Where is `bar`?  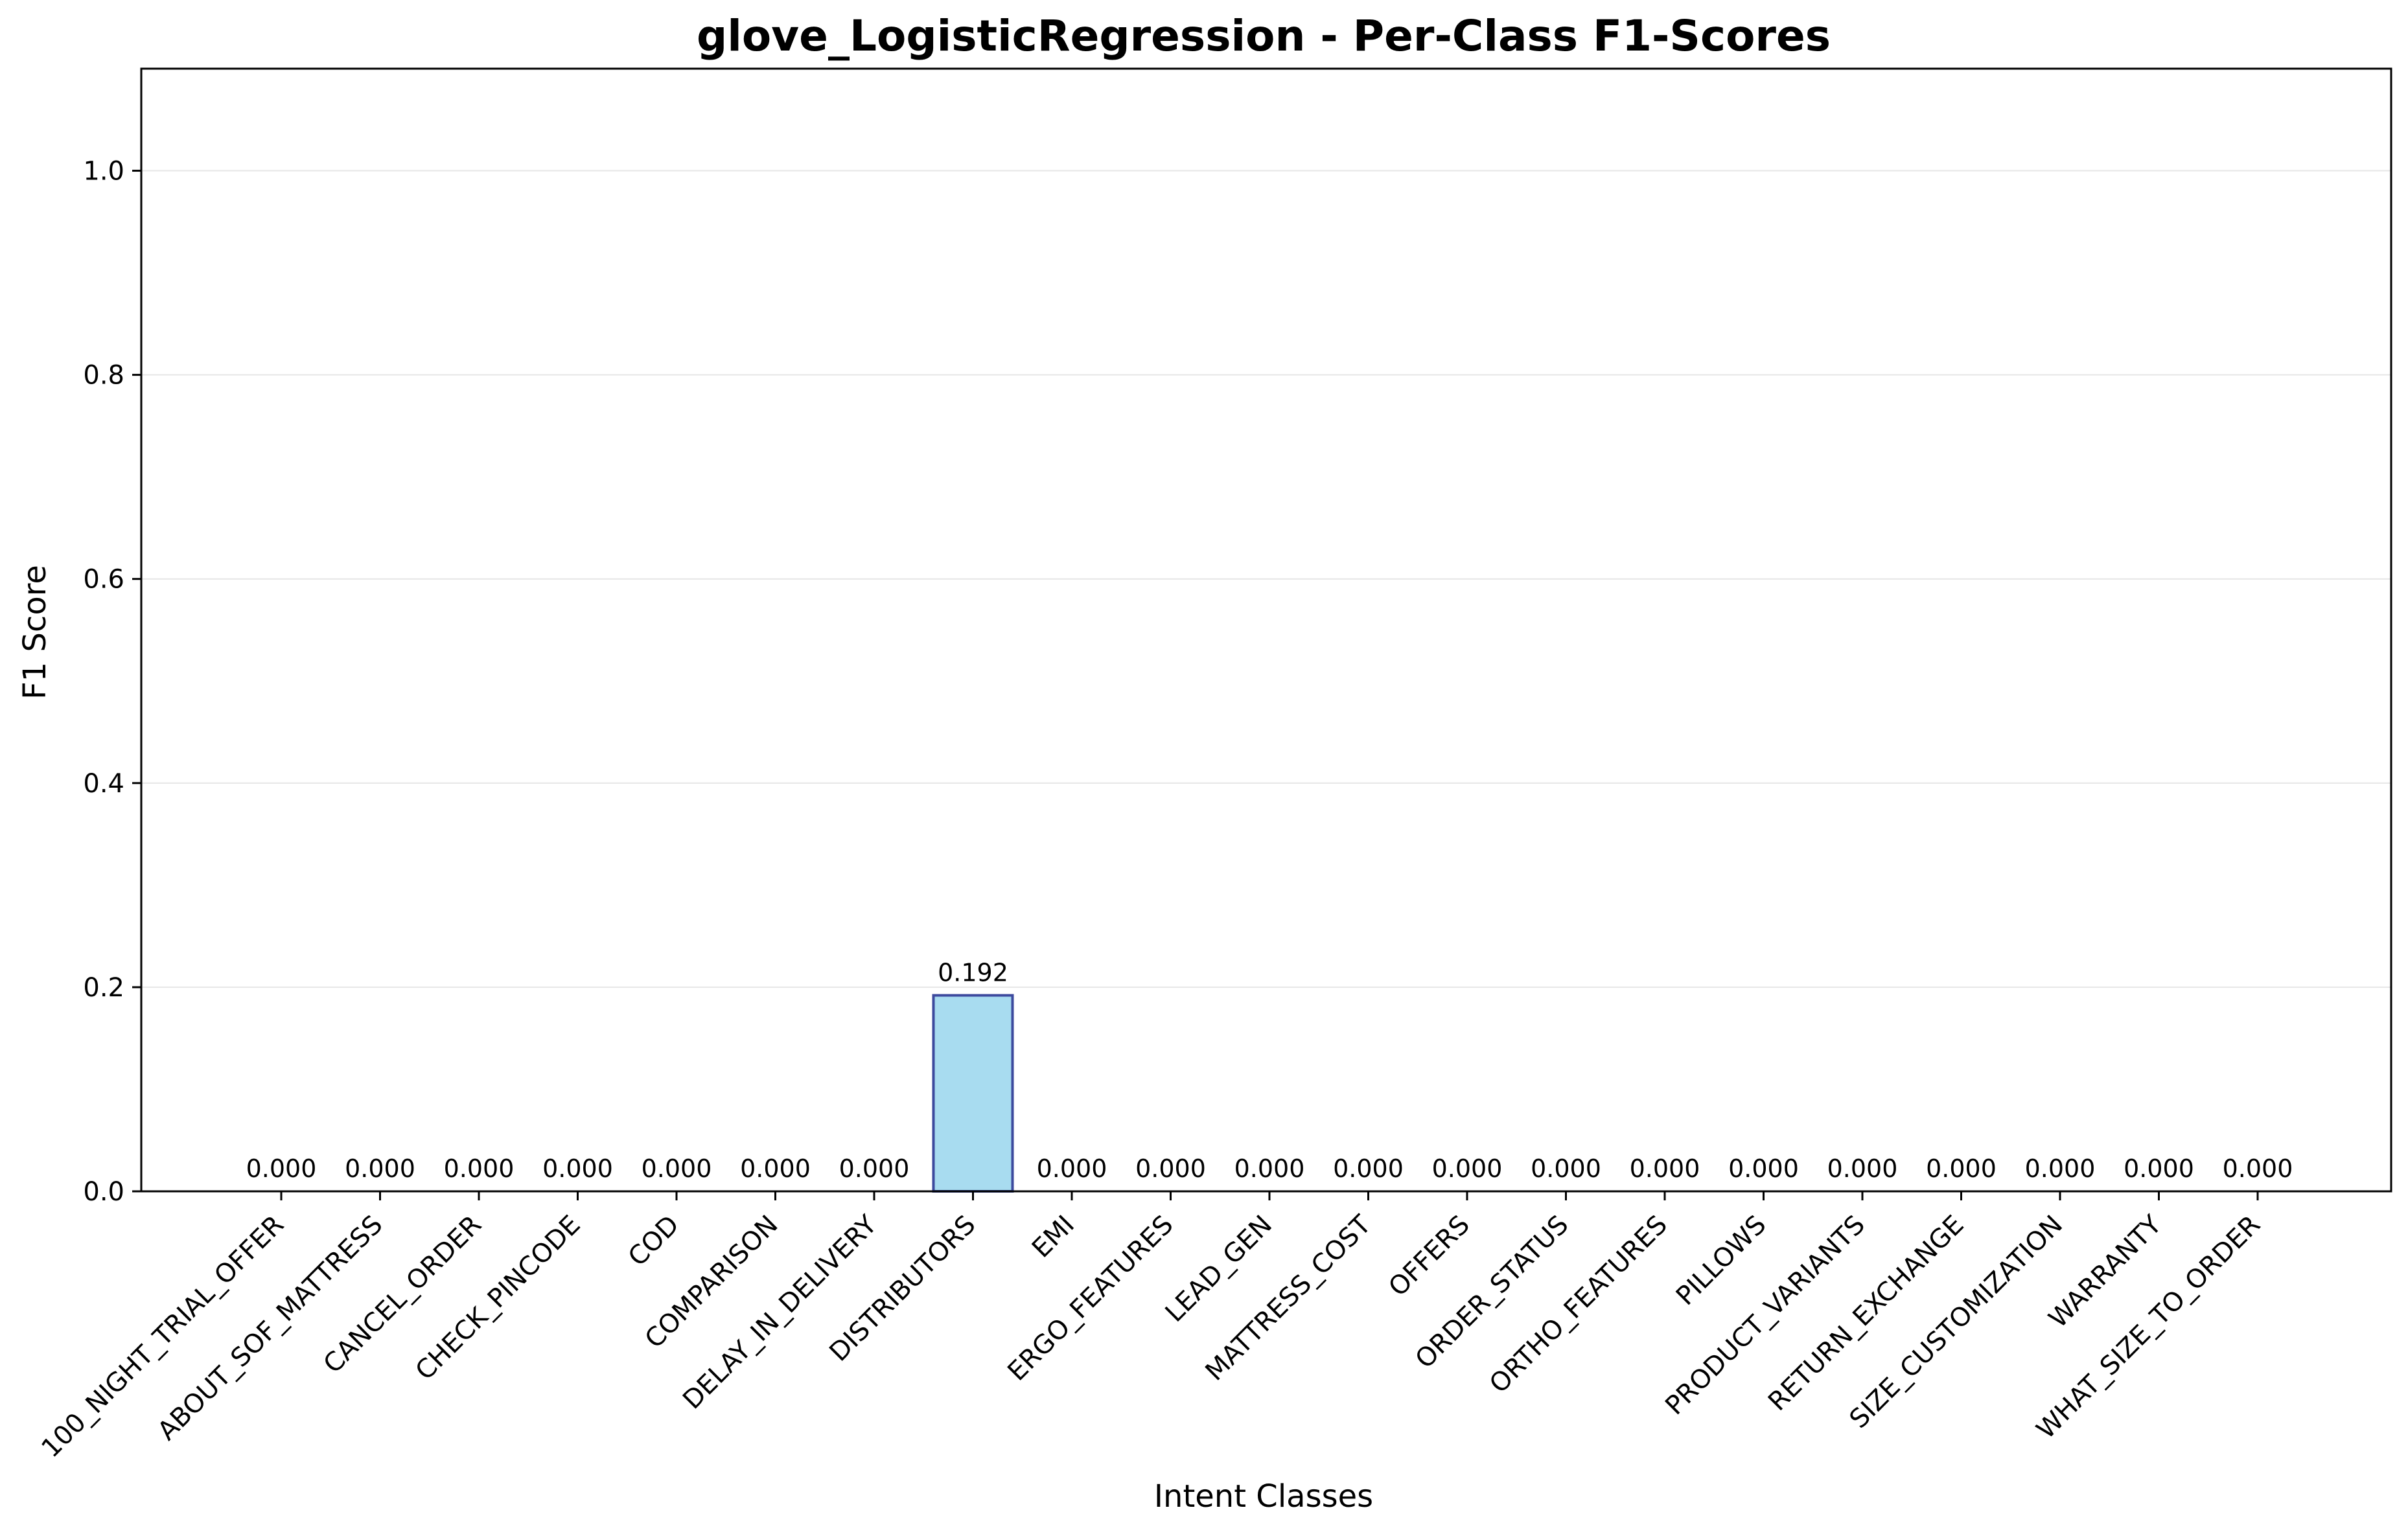 bar is located at coordinates (973, 1093).